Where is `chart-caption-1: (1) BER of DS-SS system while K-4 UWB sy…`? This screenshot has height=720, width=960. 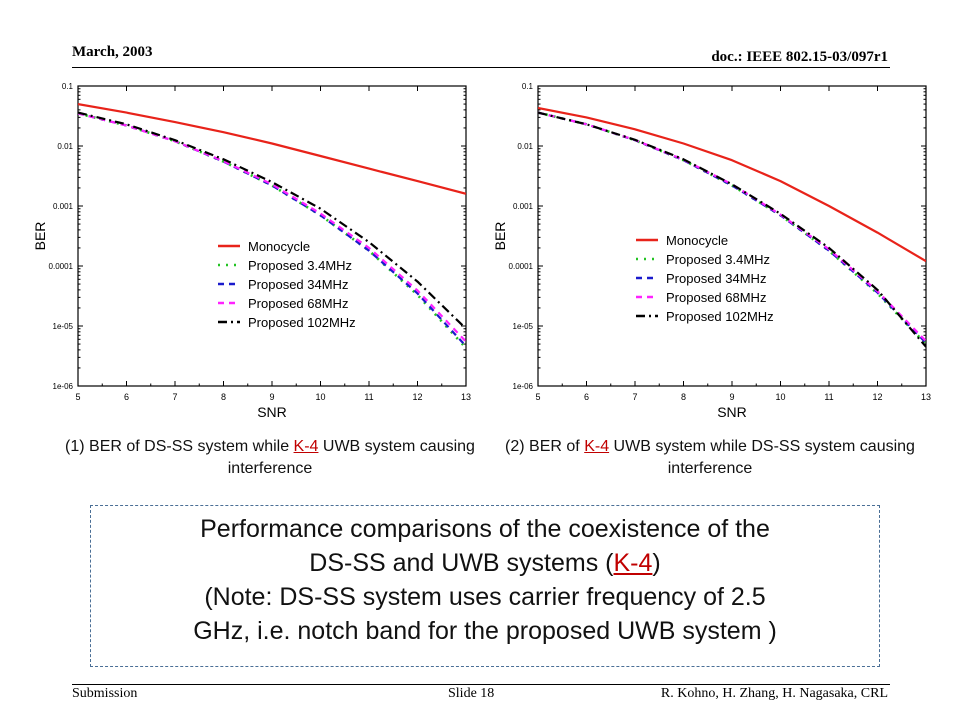 chart-caption-1: (1) BER of DS-SS system while K-4 UWB sy… is located at coordinates (270, 458).